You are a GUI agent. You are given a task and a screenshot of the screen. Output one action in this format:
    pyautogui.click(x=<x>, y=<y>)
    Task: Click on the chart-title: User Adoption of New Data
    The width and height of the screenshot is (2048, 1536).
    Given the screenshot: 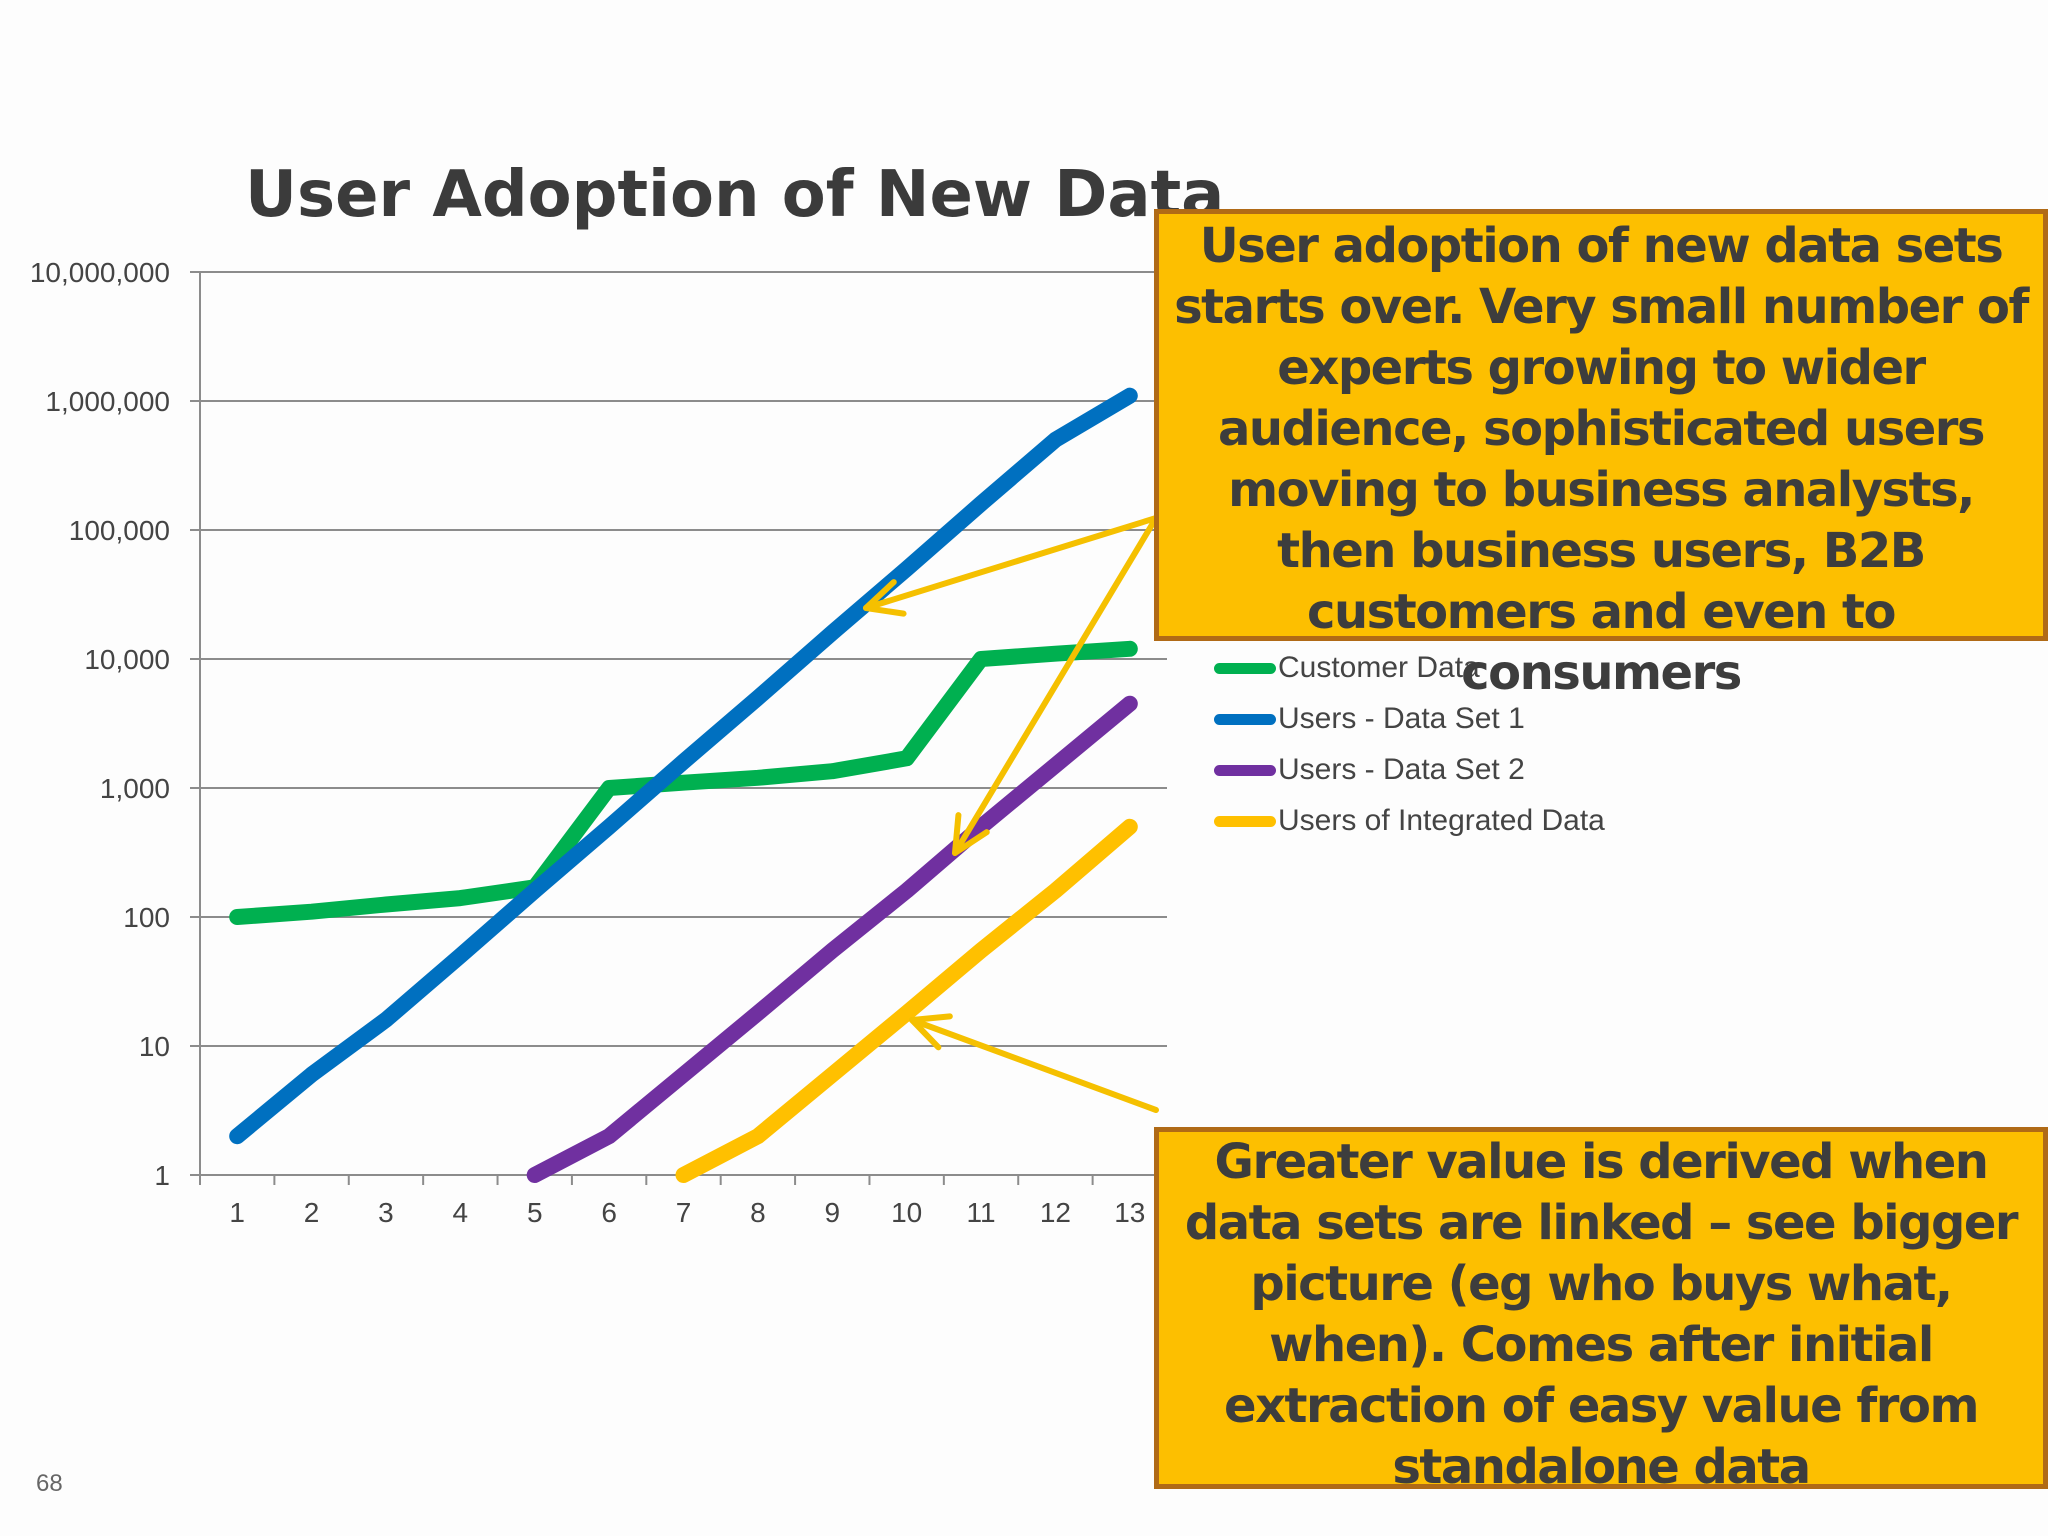 What is the action you would take?
    pyautogui.click(x=735, y=195)
    